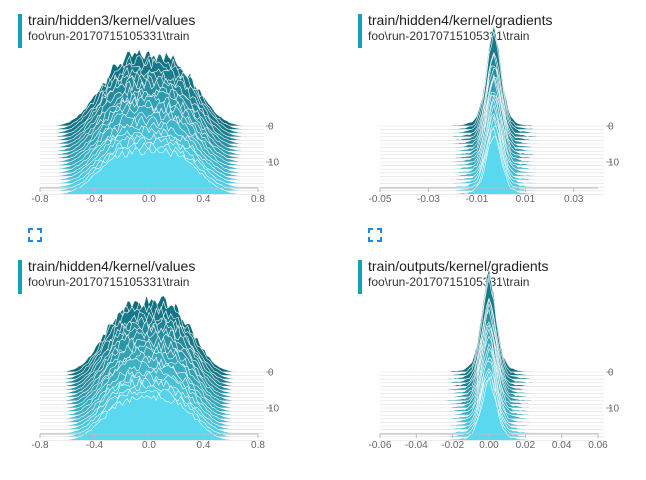 The width and height of the screenshot is (646, 480). I want to click on x-tick-label: -0.02, so click(452, 445).